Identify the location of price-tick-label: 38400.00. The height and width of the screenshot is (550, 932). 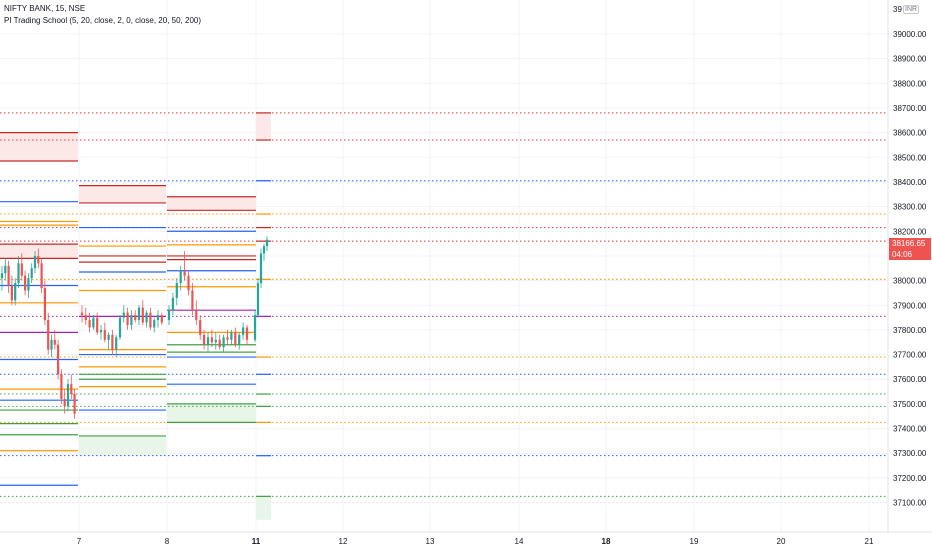
(910, 182).